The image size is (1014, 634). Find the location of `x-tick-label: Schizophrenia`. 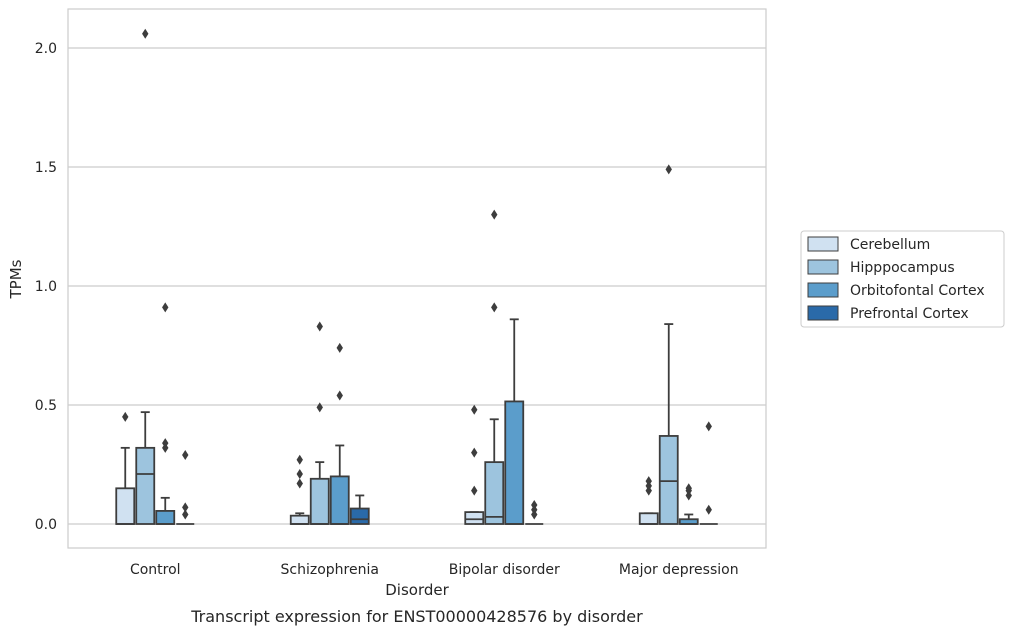

x-tick-label: Schizophrenia is located at coordinates (330, 570).